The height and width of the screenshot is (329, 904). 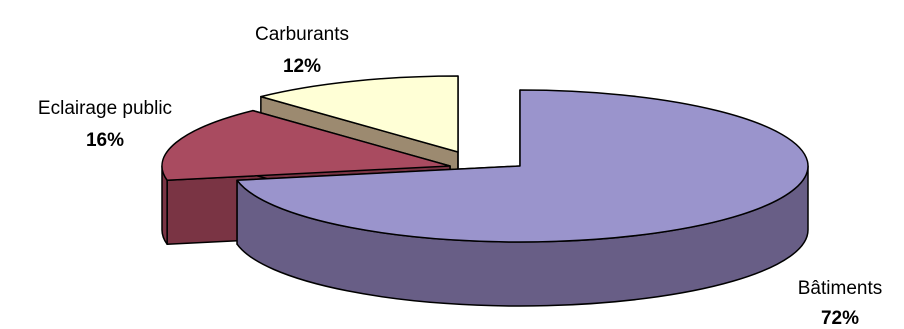 What do you see at coordinates (359, 114) in the screenshot?
I see `slice-top-carburants` at bounding box center [359, 114].